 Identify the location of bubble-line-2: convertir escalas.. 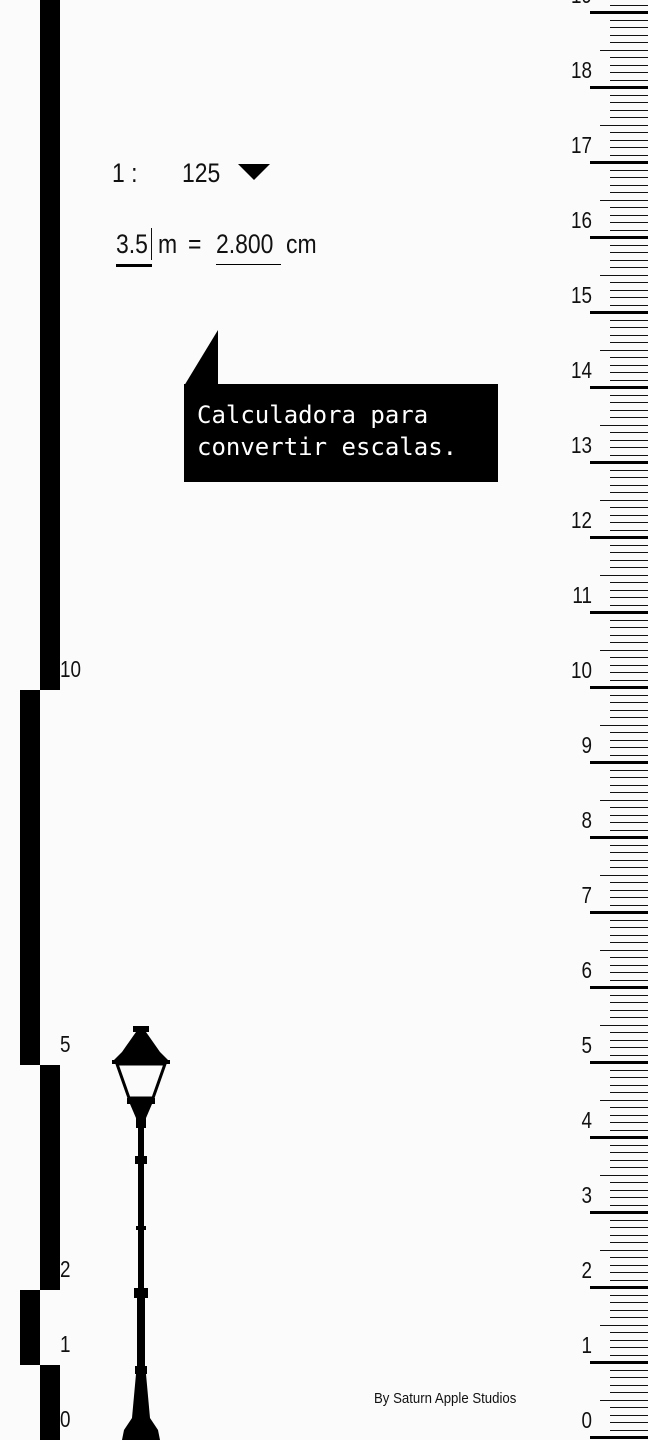
(327, 447).